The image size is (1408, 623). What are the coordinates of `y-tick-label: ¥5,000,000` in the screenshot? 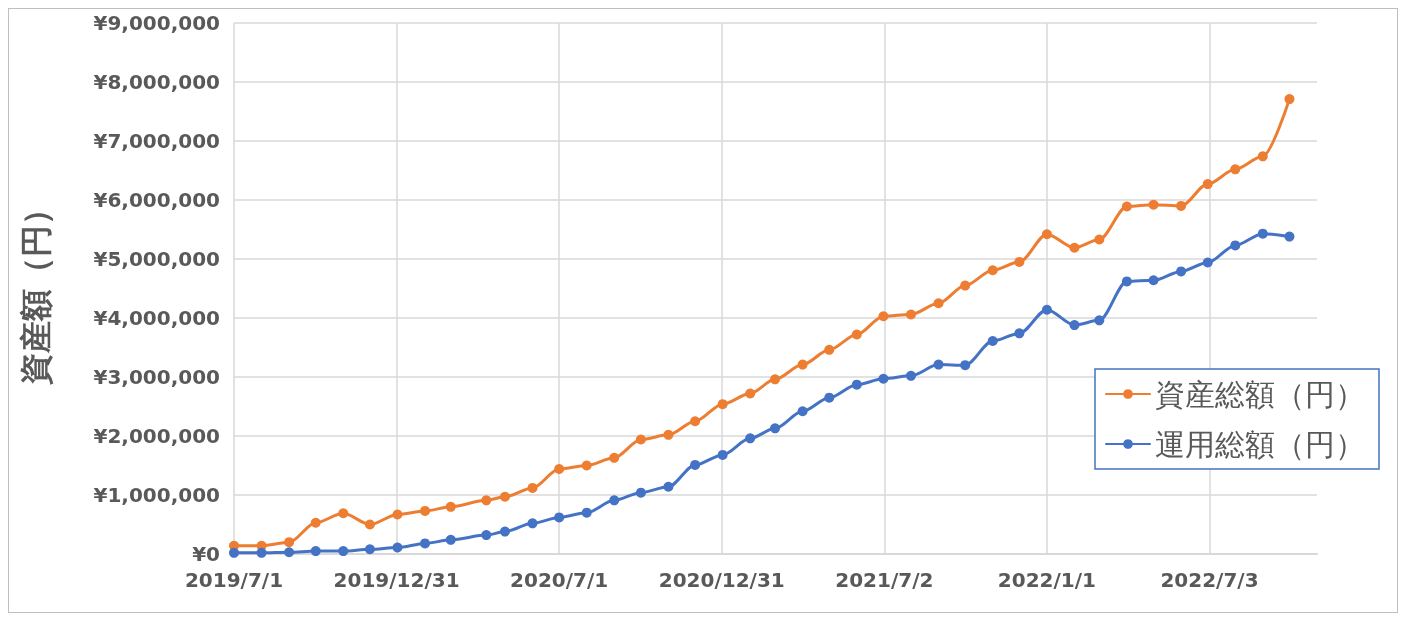 It's located at (156, 259).